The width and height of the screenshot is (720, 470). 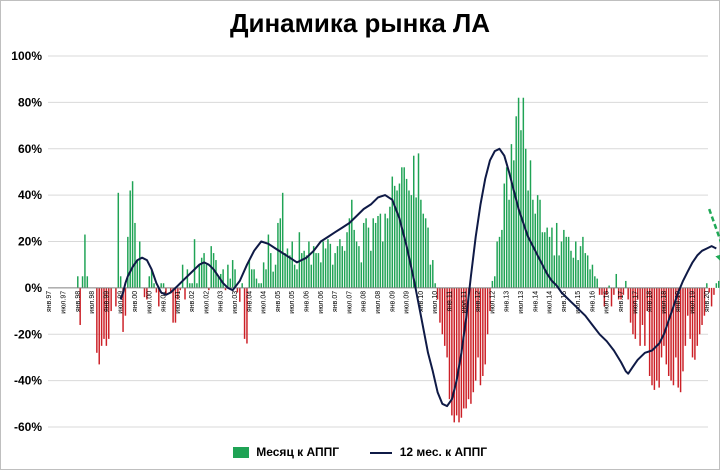 I want to click on x-tick-label: июл.10, so click(x=435, y=302).